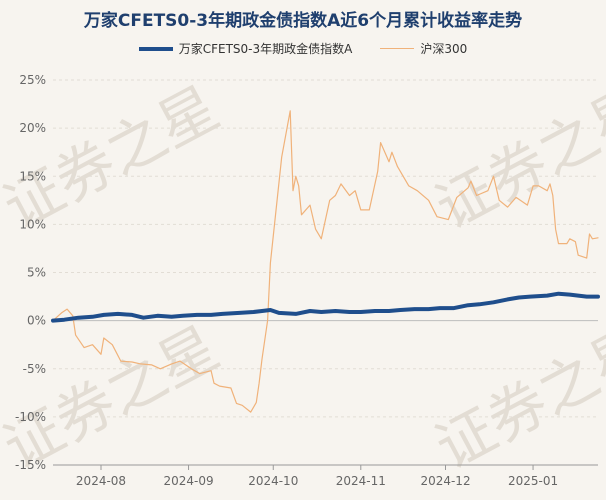 This screenshot has width=606, height=500. I want to click on legend-swatch-hs300, so click(397, 48).